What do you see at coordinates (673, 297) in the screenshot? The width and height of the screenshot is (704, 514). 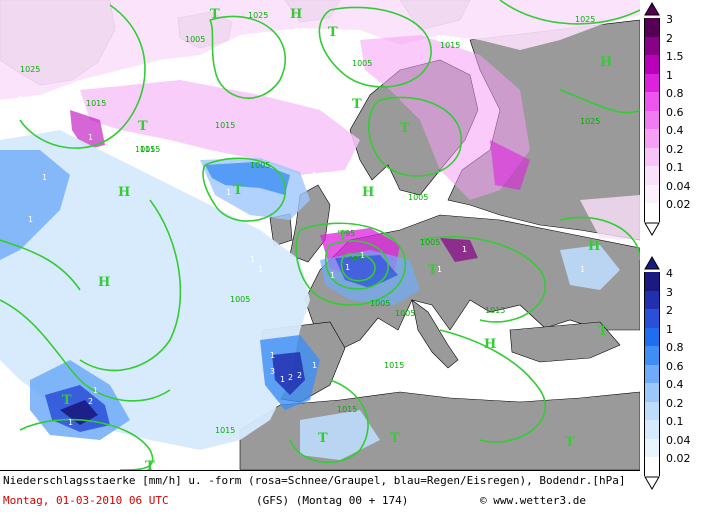 I see `rain-legend-row: 3` at bounding box center [673, 297].